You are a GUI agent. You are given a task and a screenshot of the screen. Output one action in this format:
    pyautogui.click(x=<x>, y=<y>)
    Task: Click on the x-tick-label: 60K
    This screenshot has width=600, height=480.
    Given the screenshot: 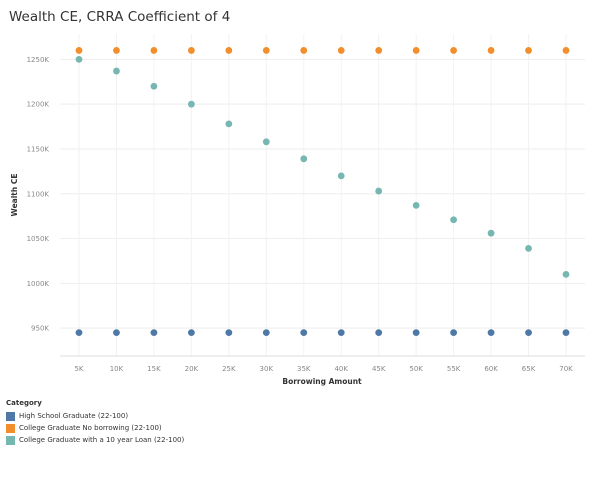 What is the action you would take?
    pyautogui.click(x=491, y=369)
    